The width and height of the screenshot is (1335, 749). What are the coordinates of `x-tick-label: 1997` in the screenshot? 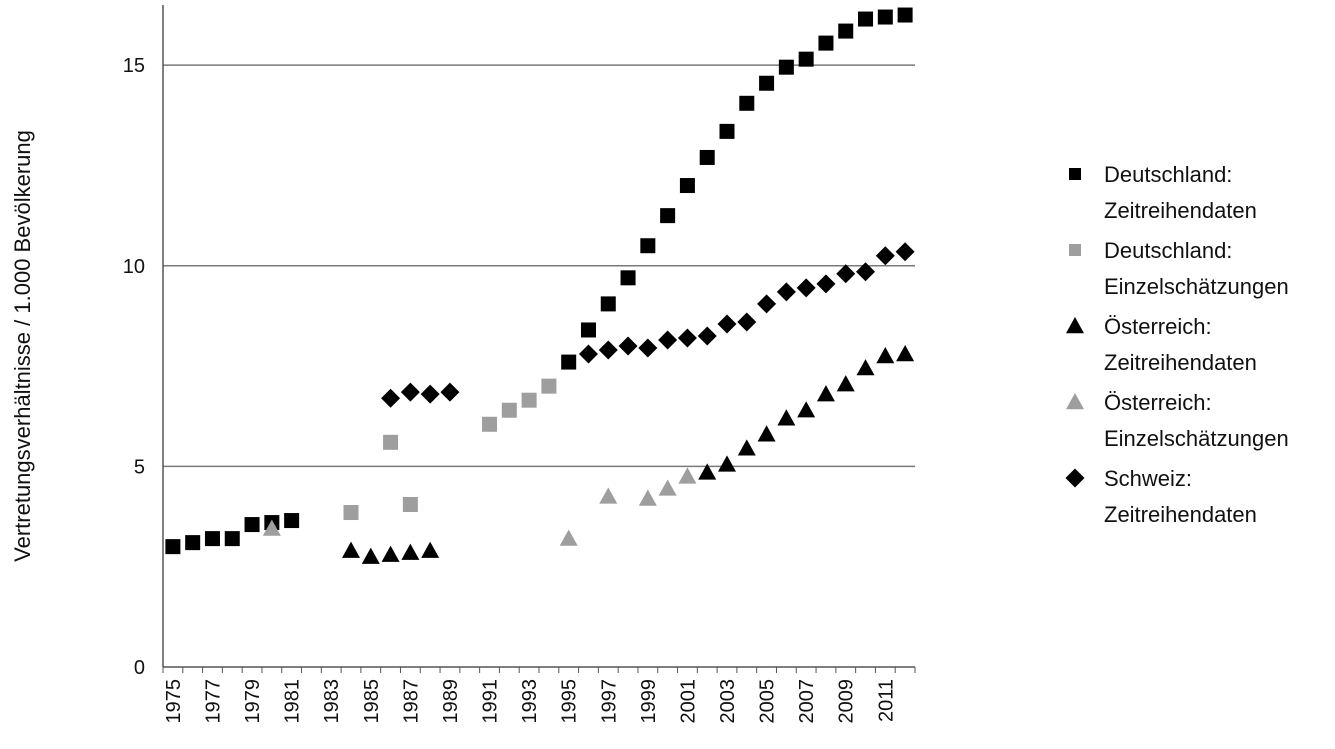 It's located at (609, 701).